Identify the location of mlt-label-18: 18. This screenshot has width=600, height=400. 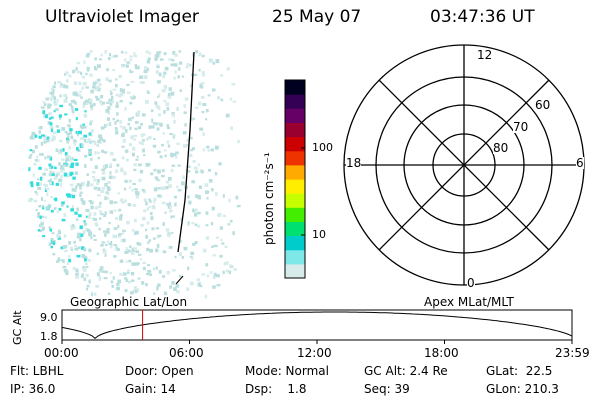
(354, 163).